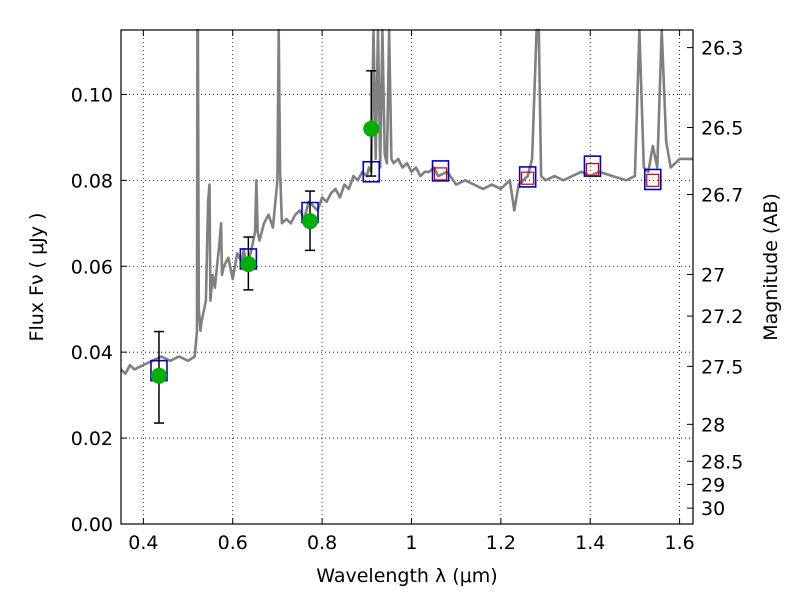 The image size is (800, 600). I want to click on x-tick-label: 0.8, so click(322, 543).